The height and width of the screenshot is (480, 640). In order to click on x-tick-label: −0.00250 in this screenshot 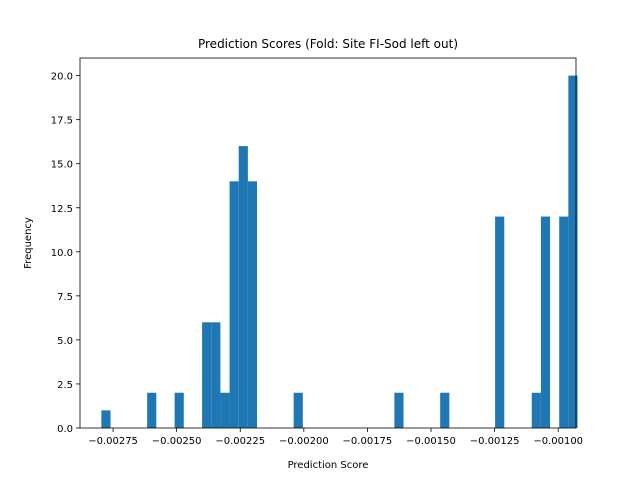, I will do `click(177, 441)`.